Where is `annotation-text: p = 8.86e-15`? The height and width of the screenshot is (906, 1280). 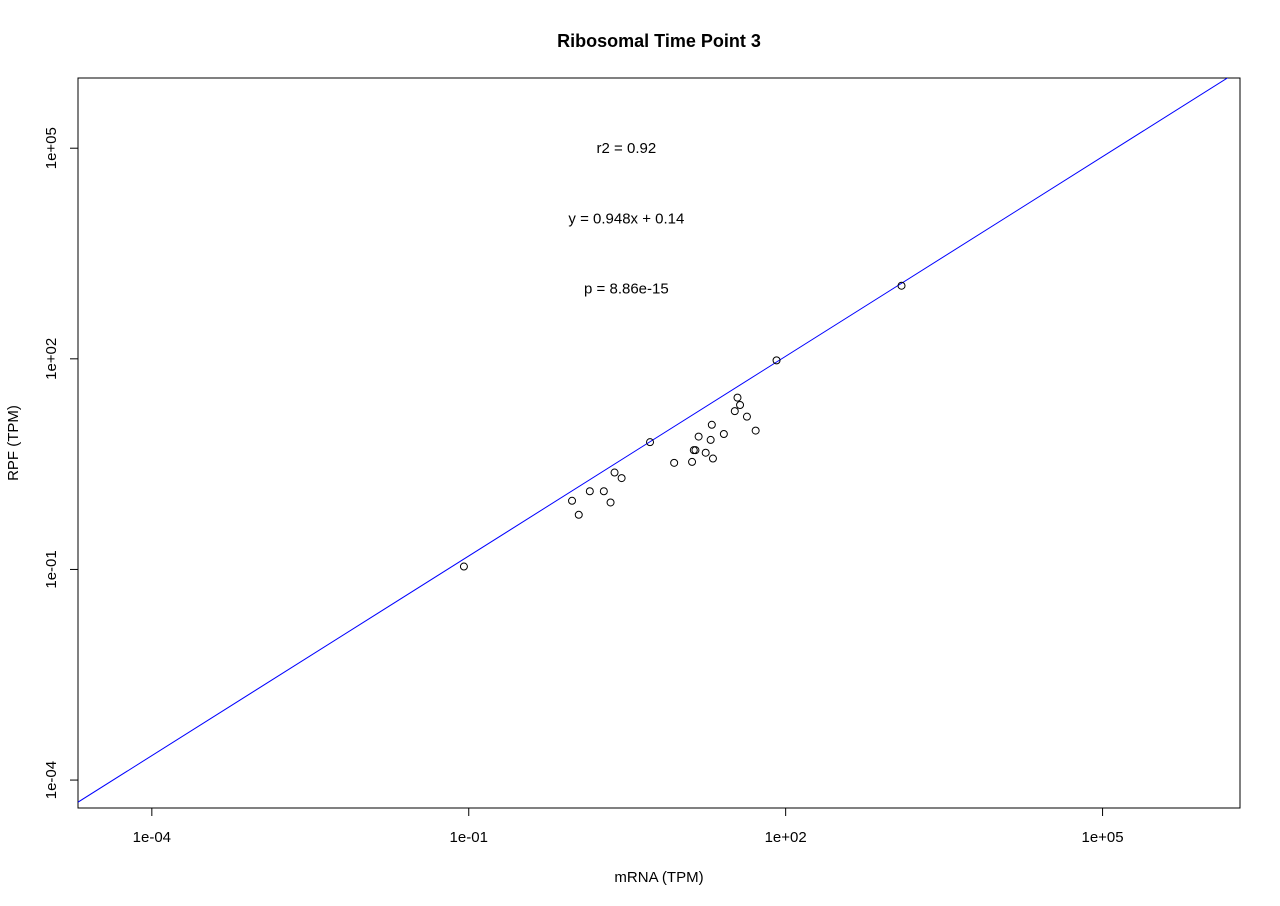 annotation-text: p = 8.86e-15 is located at coordinates (626, 289).